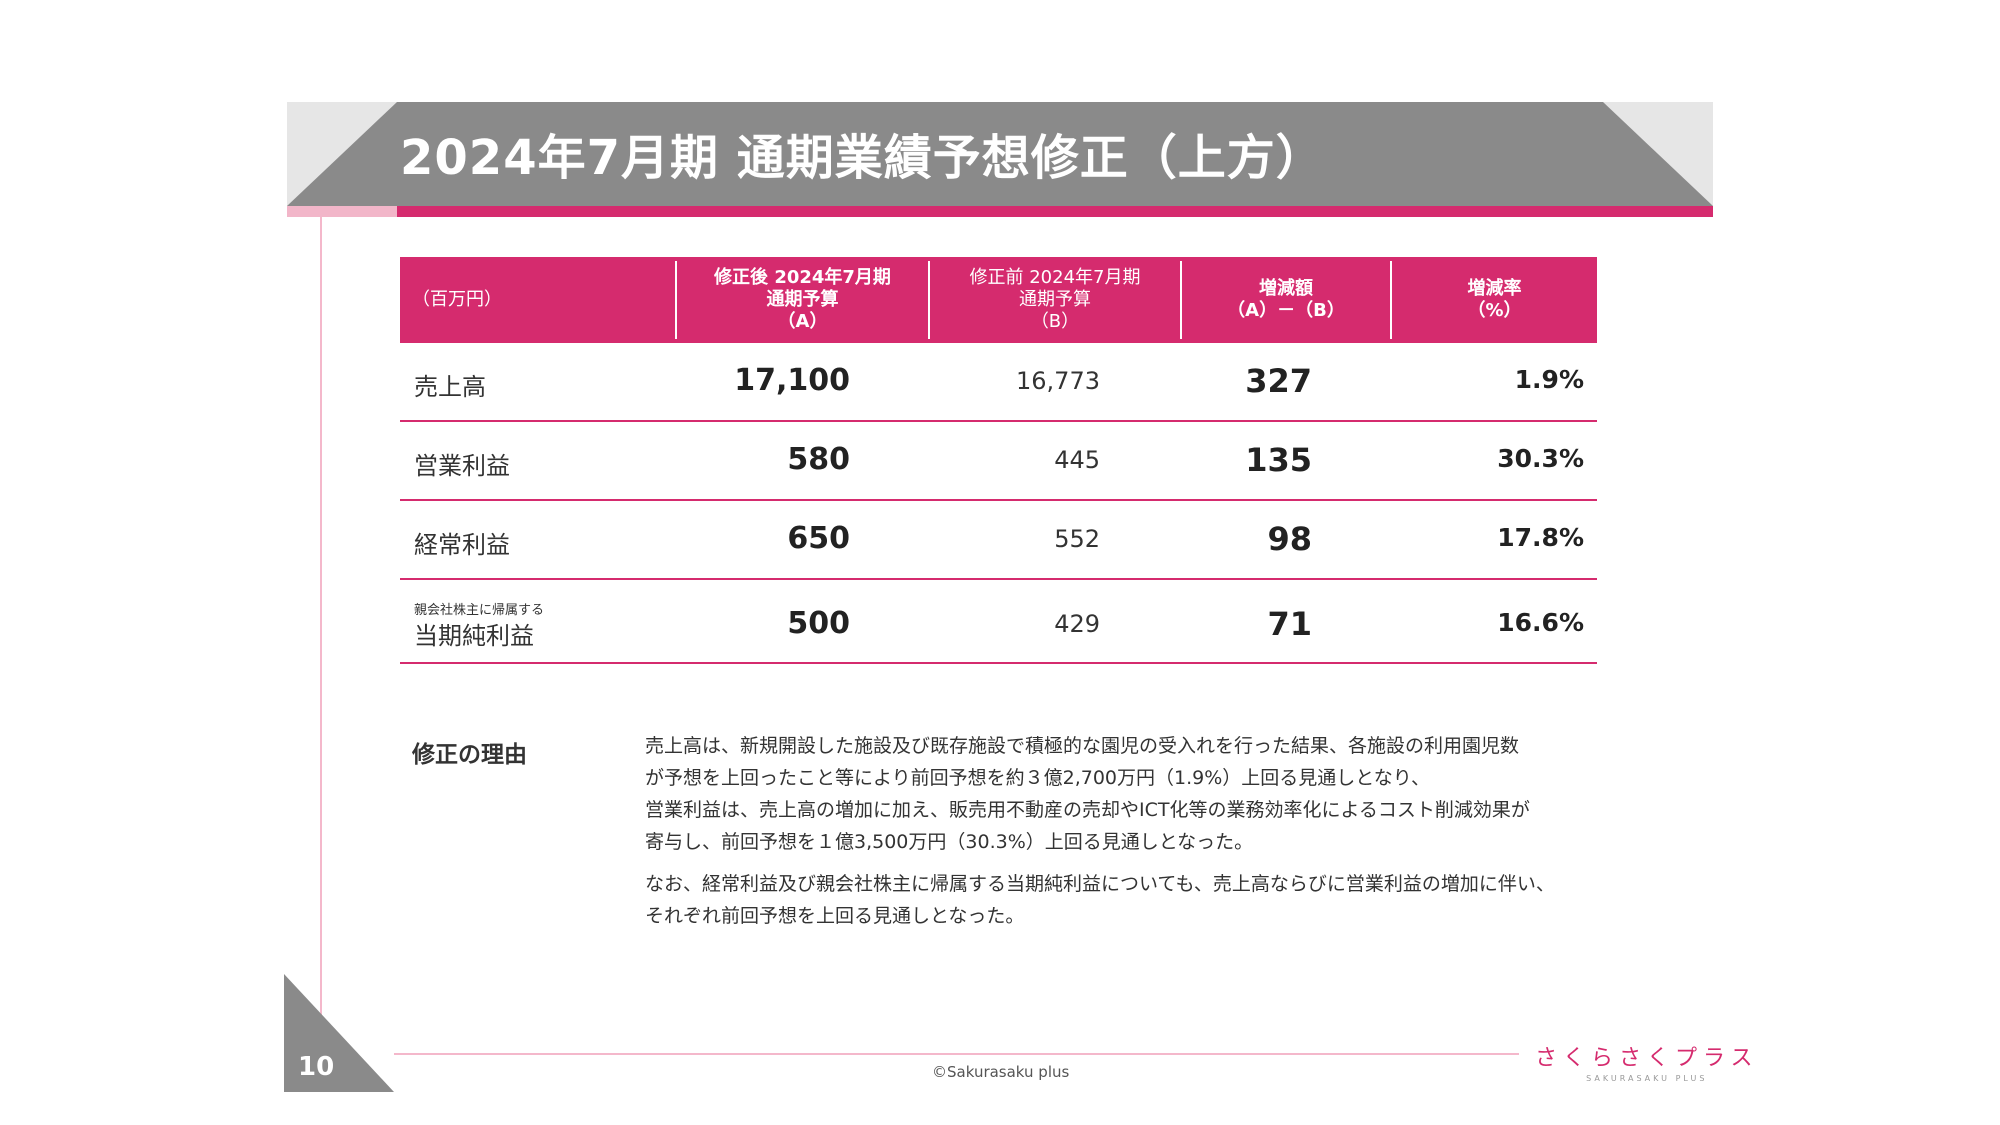 The image size is (2000, 1125). What do you see at coordinates (321, 617) in the screenshot?
I see `vertical-rule` at bounding box center [321, 617].